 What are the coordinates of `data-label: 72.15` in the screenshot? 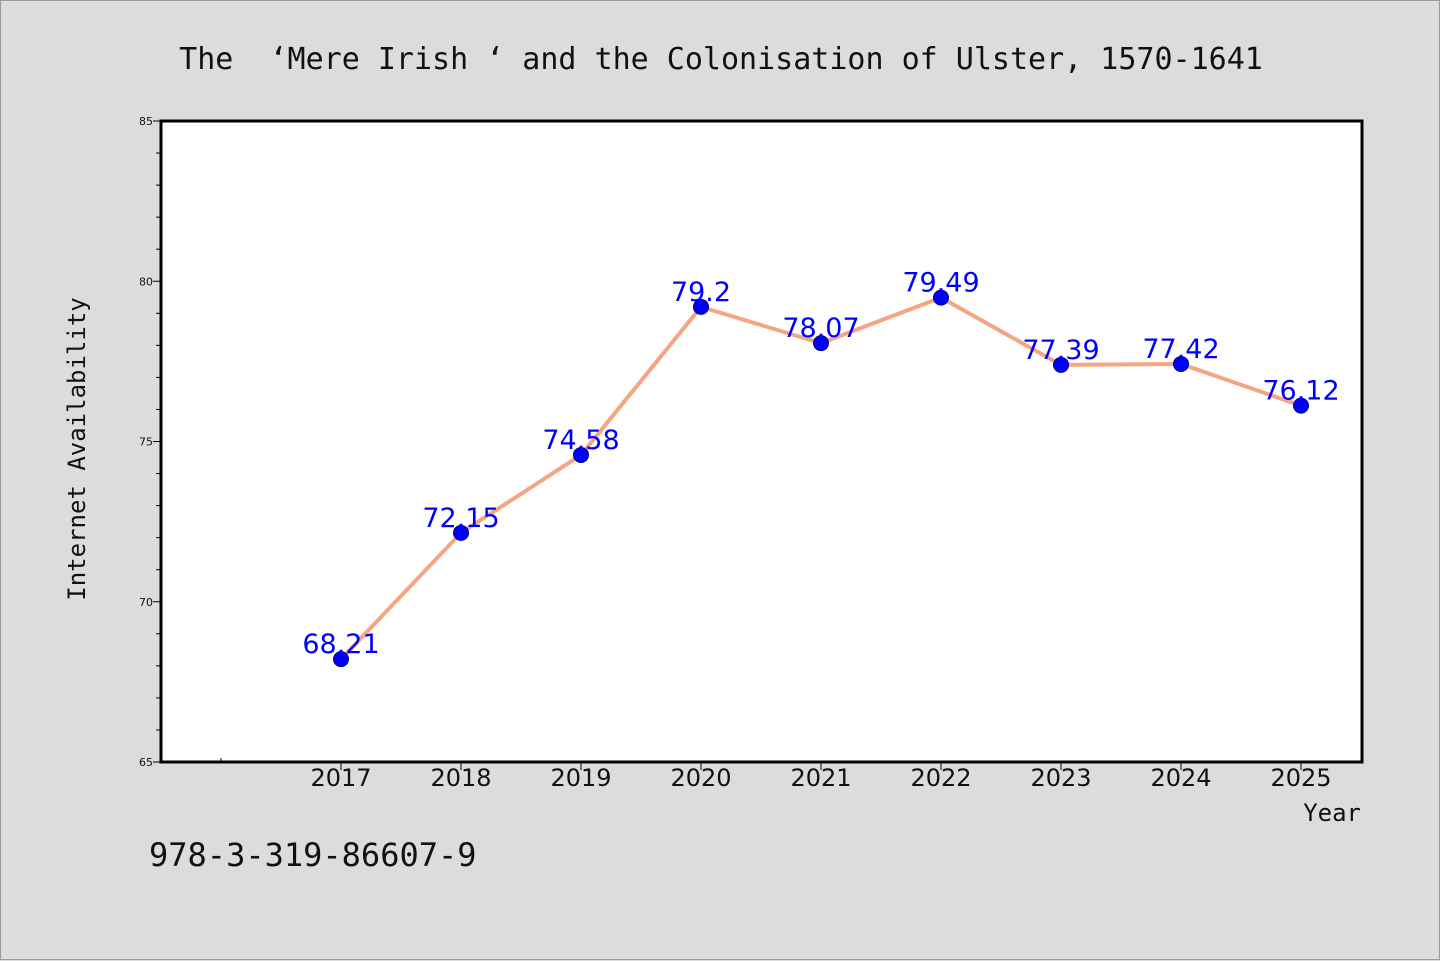 It's located at (460, 518).